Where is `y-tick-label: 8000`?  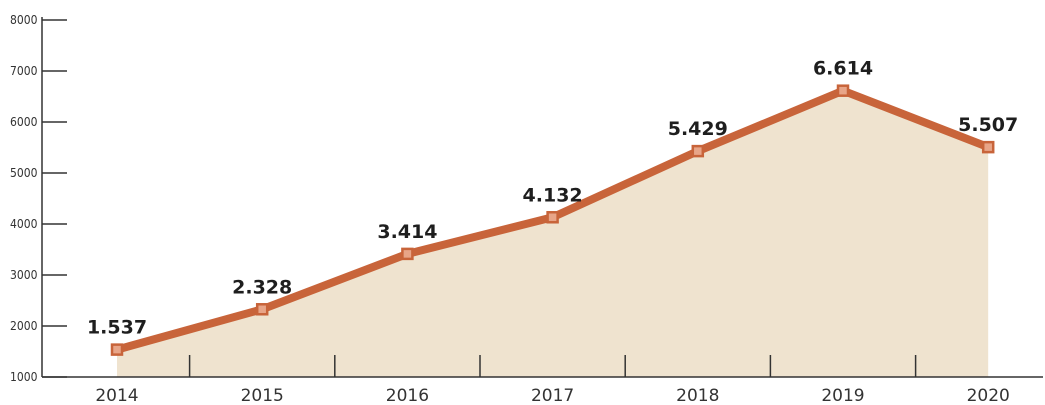
y-tick-label: 8000 is located at coordinates (24, 20).